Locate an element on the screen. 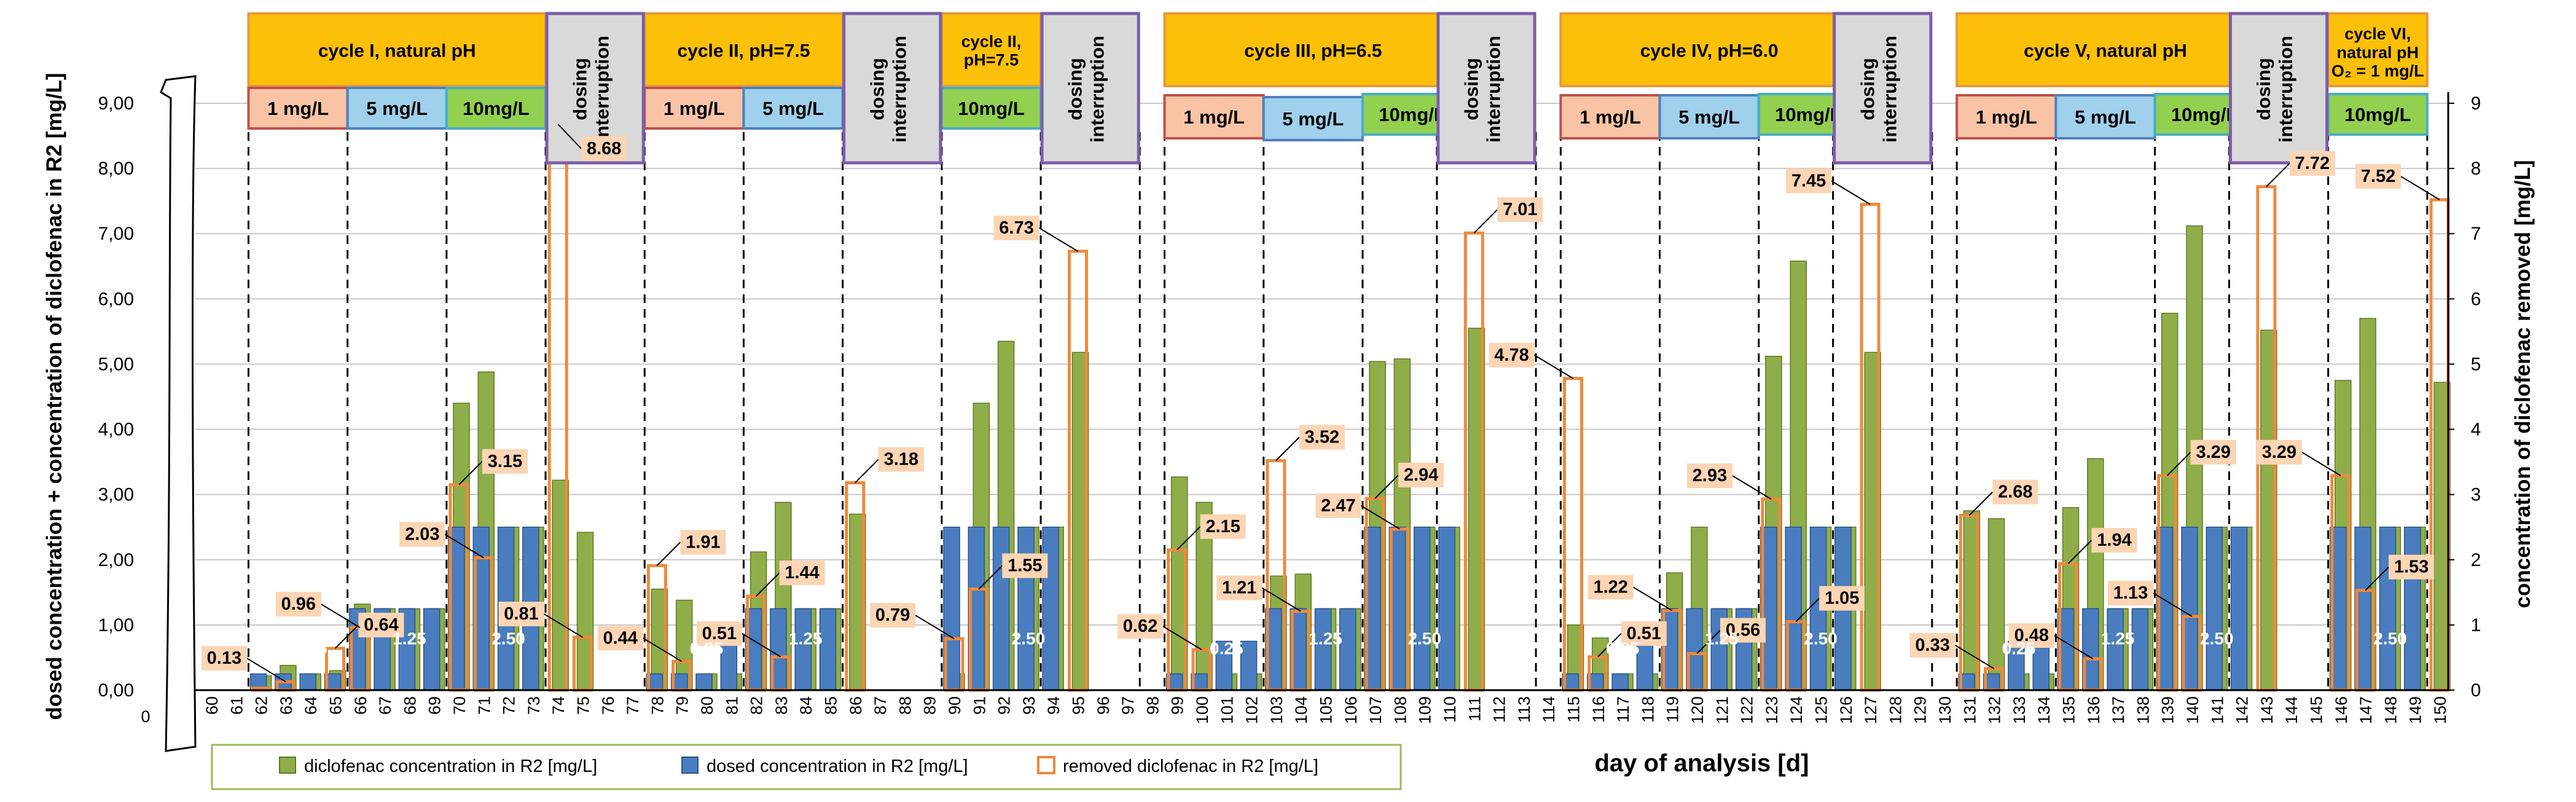  x-tick-label: 147 is located at coordinates (2366, 710).